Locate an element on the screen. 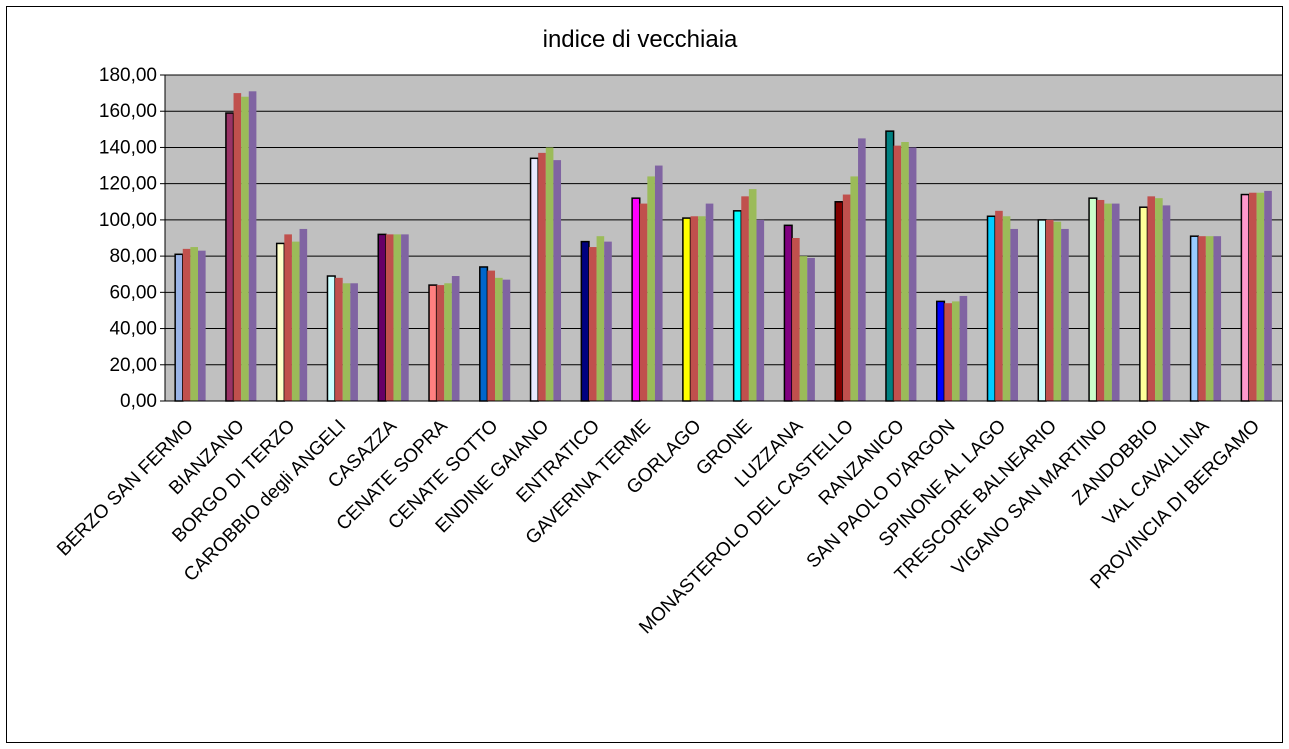 Image resolution: width=1289 pixels, height=749 pixels. y-tick-label: 20,00 is located at coordinates (133, 365).